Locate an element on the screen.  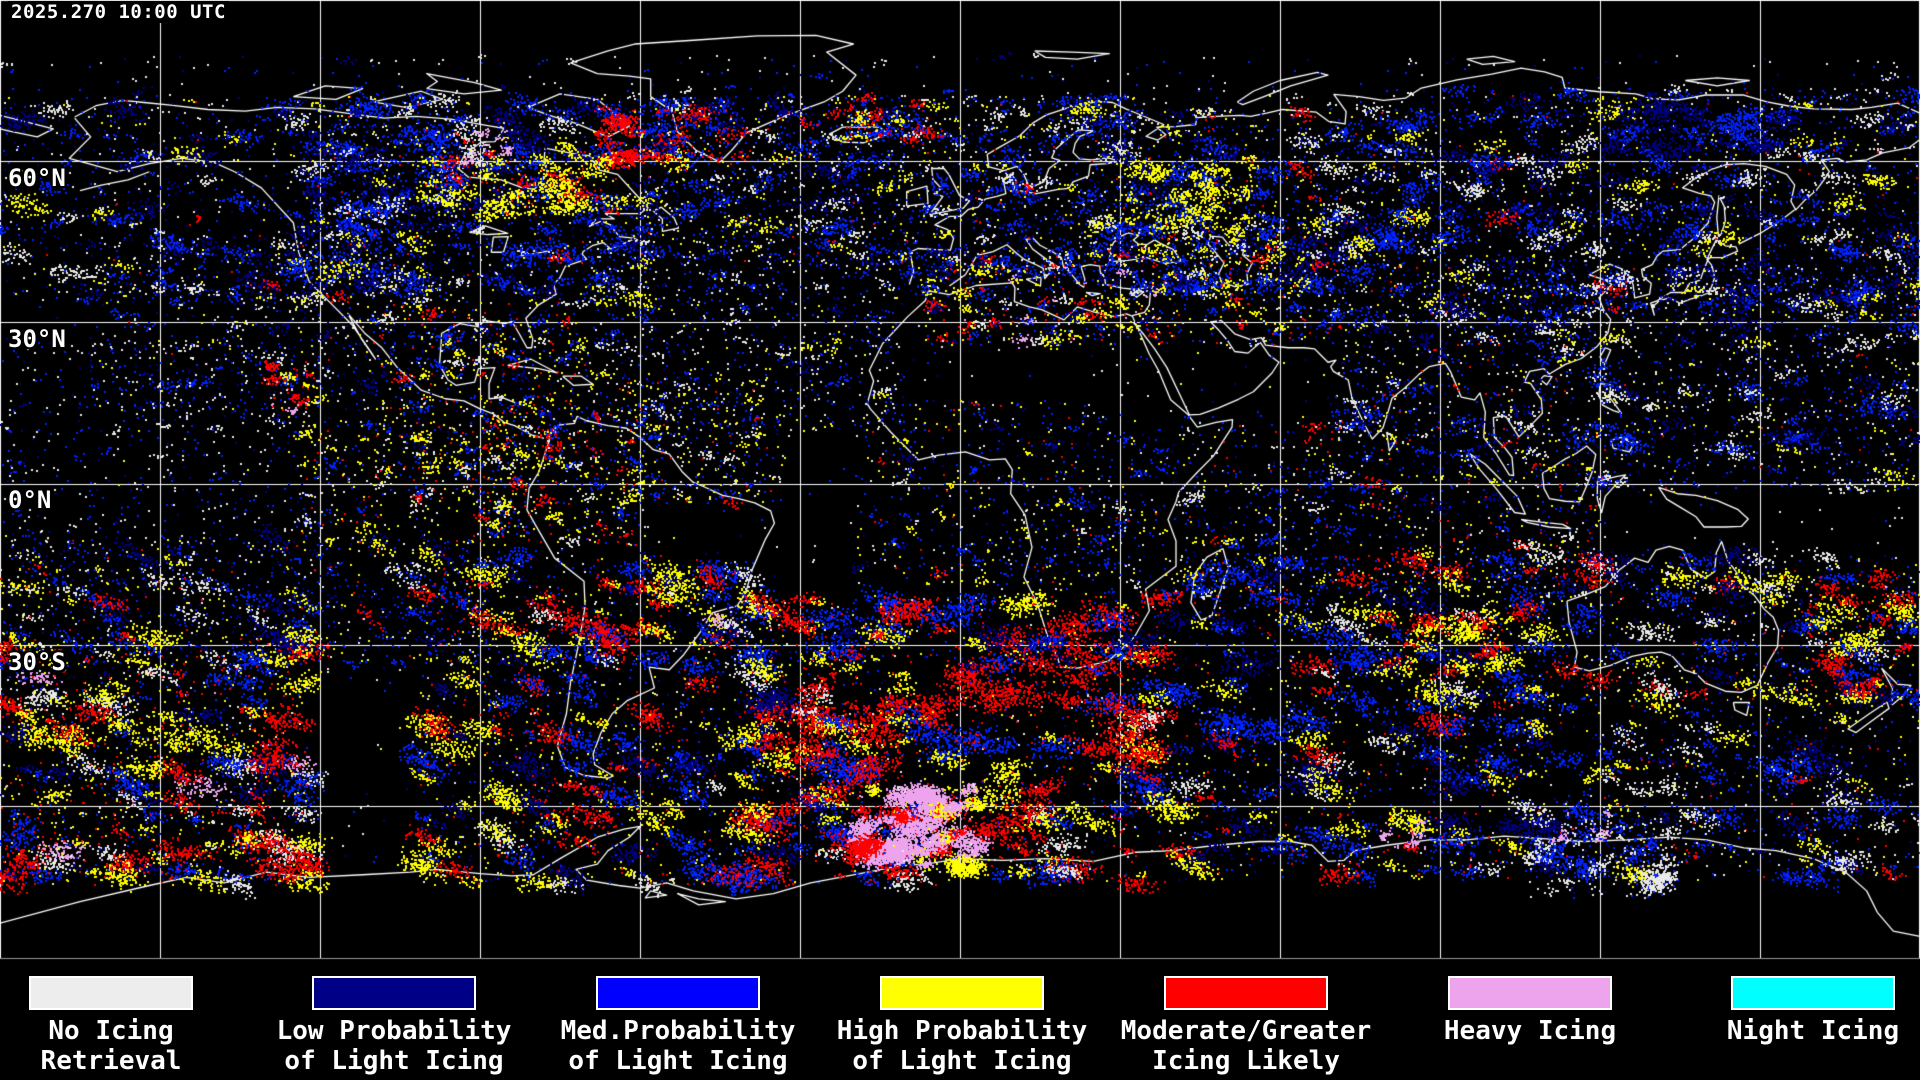
latitude-label: 30°S is located at coordinates (37, 662).